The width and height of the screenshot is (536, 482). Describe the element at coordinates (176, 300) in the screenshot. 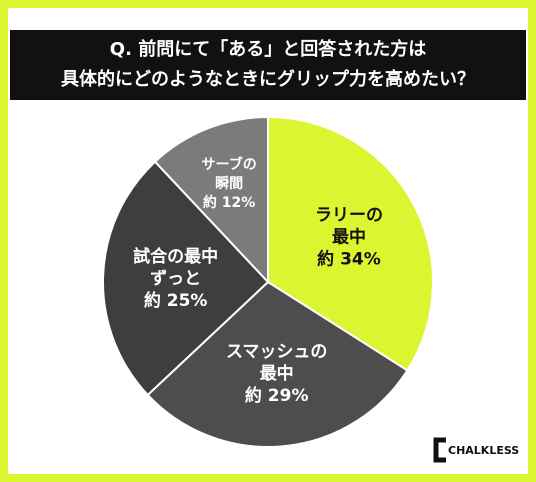

I see `value-label: 約 25%` at that location.